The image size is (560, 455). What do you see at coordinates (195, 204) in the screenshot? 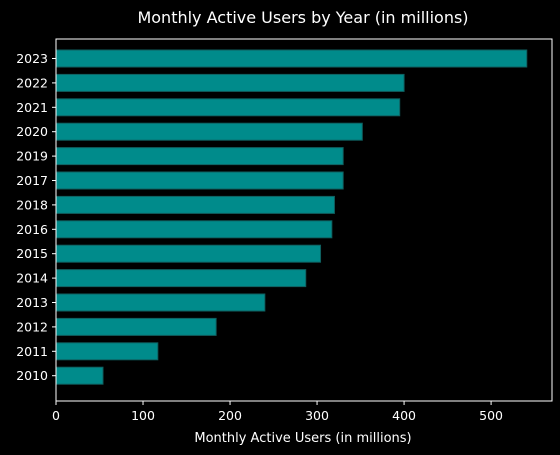
I see `bar-2018` at bounding box center [195, 204].